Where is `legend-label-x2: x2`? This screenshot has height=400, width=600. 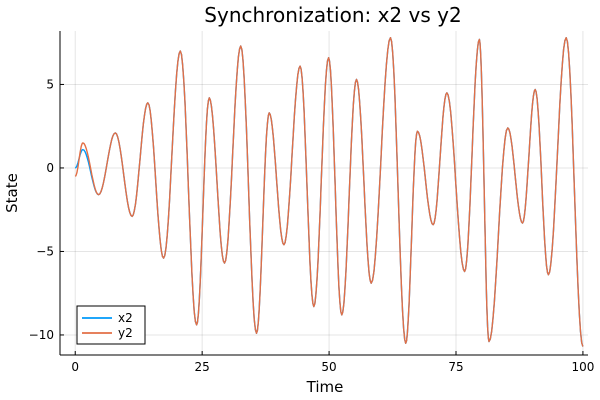 legend-label-x2: x2 is located at coordinates (125, 318).